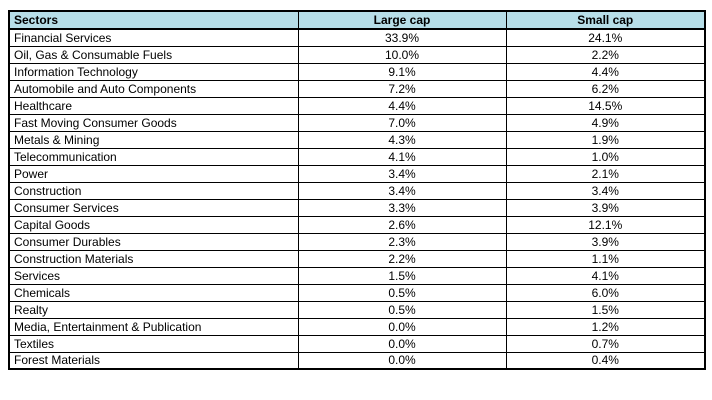 This screenshot has width=712, height=400. I want to click on small-cap-cell: 4.9%, so click(605, 122).